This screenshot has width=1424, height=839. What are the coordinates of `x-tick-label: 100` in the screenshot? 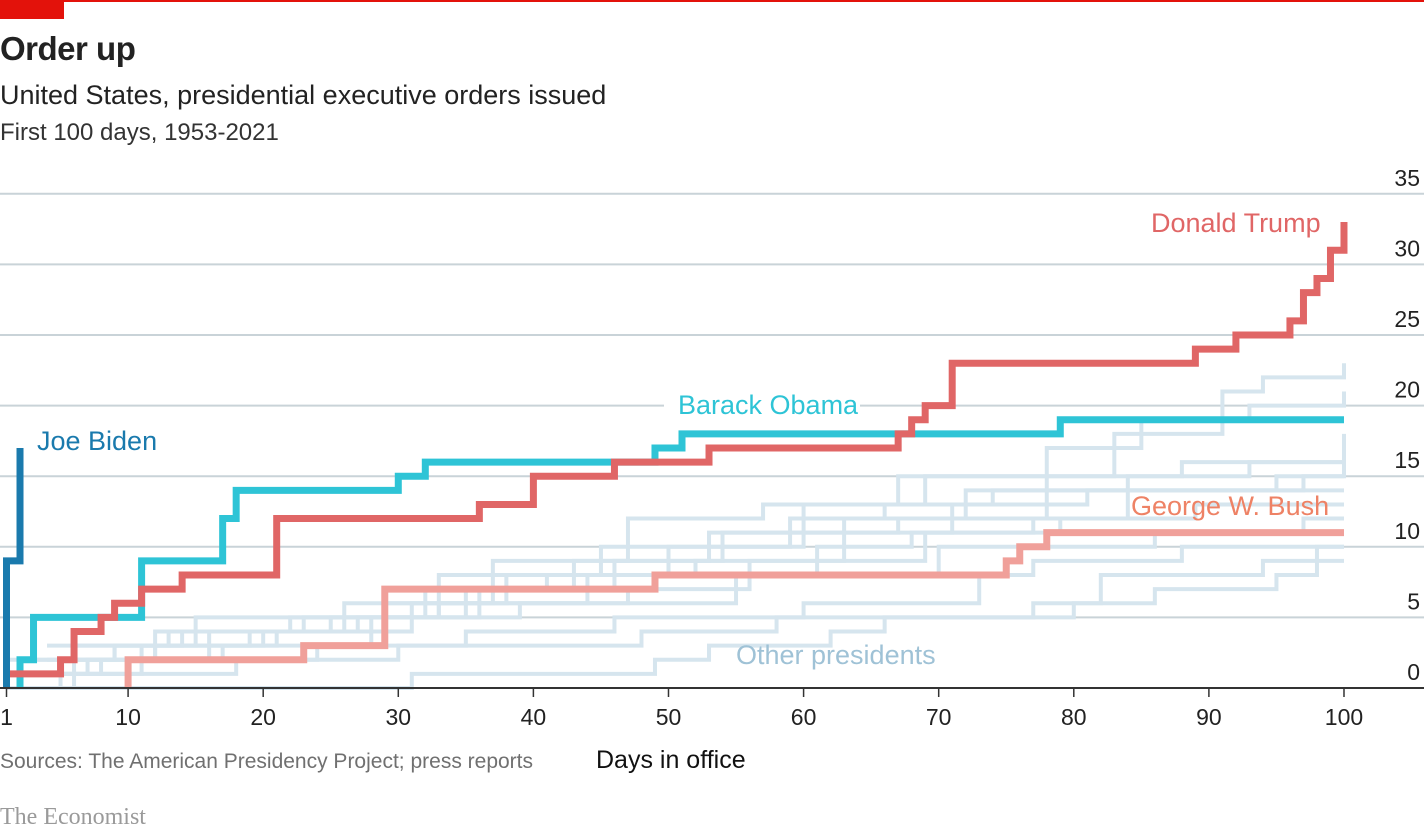 It's located at (1344, 717).